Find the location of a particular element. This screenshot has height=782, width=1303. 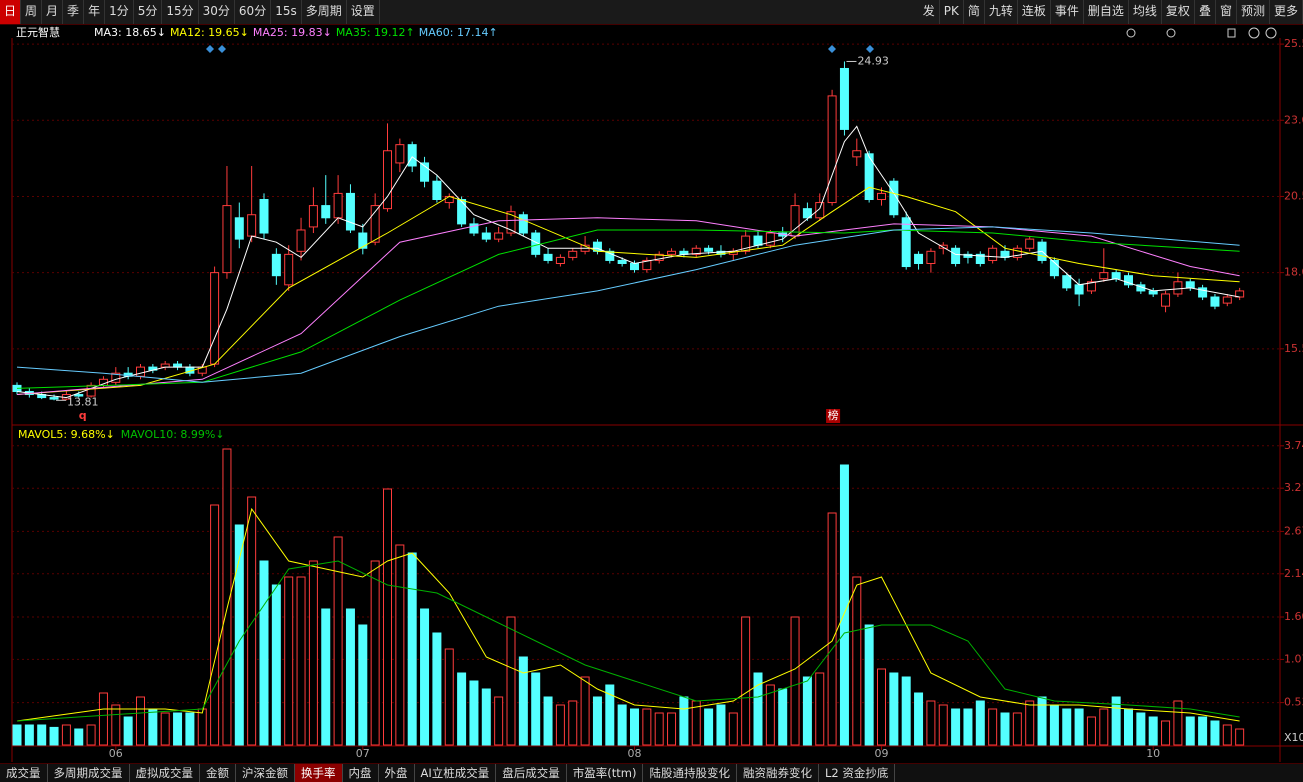

toolbar-button: 周 is located at coordinates (32, 12).